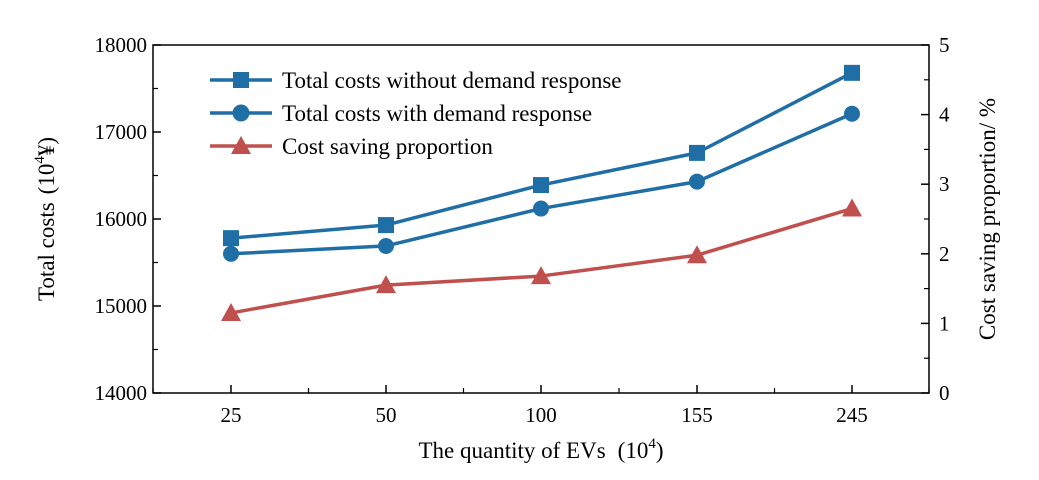 This screenshot has height=480, width=1039. Describe the element at coordinates (512, 450) in the screenshot. I see `x-axis-title-text: The quantity of EVs` at that location.